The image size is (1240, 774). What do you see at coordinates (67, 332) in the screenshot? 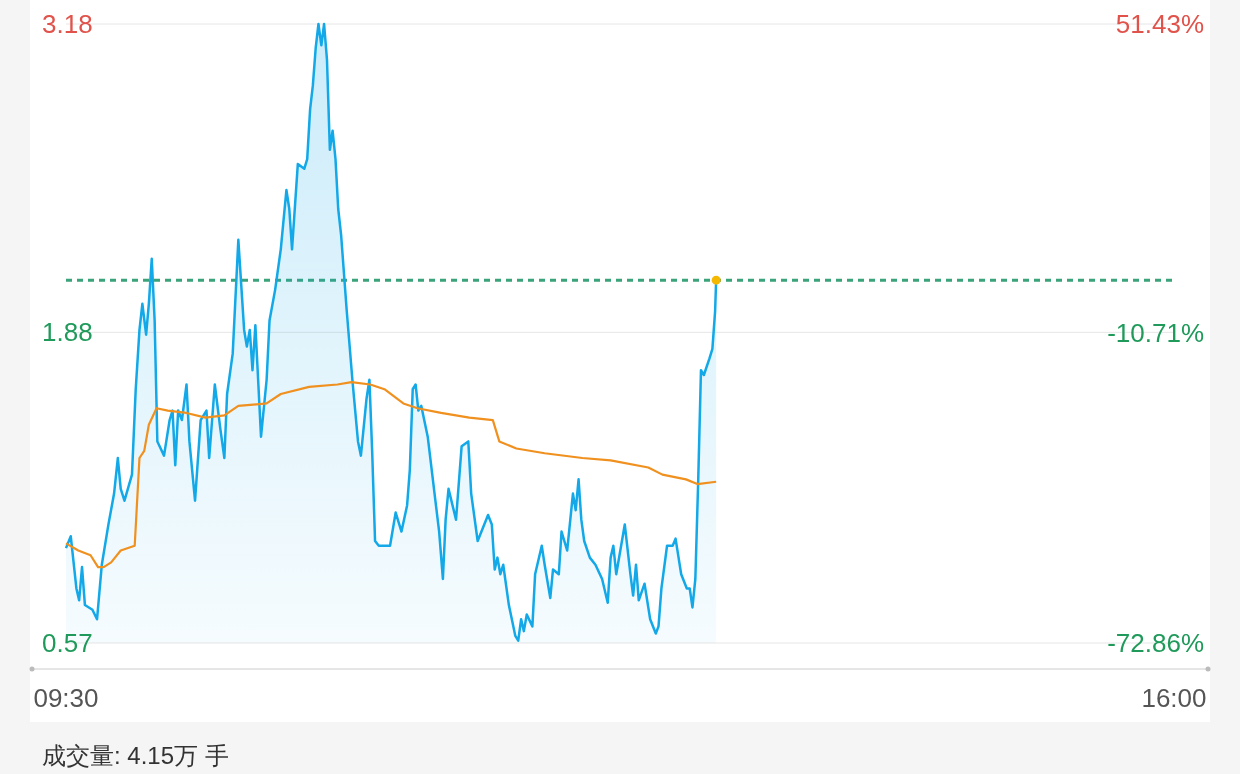
I see `ytick-label: 1.88` at bounding box center [67, 332].